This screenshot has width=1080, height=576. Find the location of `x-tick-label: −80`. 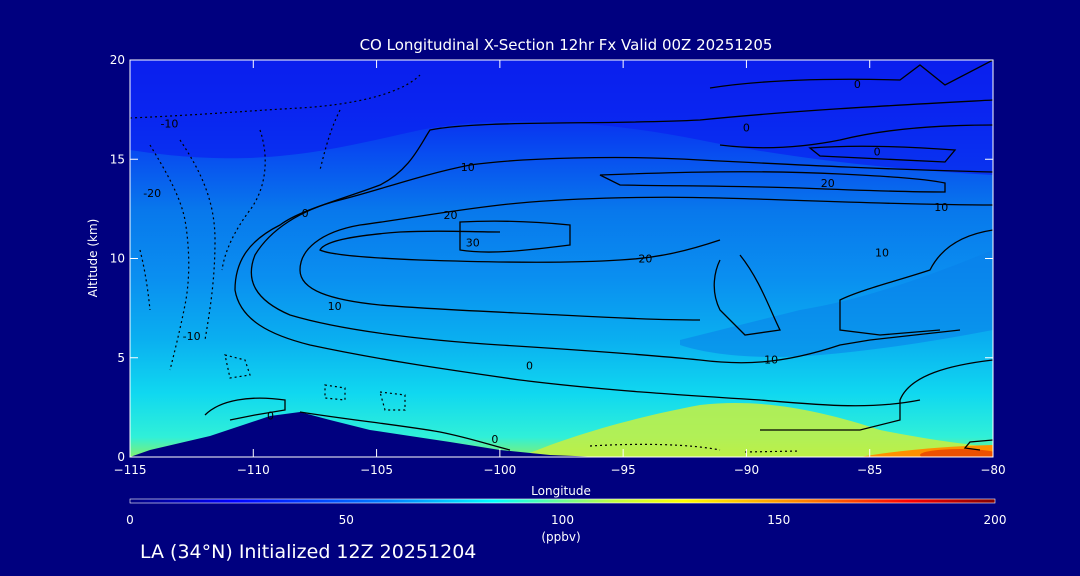

x-tick-label: −80 is located at coordinates (992, 470).